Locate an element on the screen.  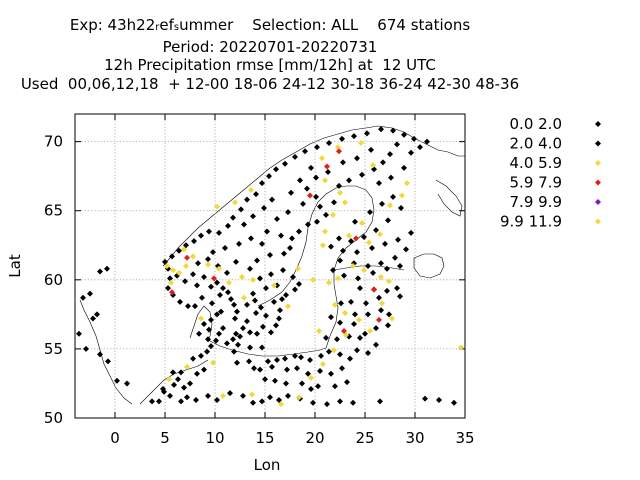
x-tick-label: 10 is located at coordinates (214, 438).